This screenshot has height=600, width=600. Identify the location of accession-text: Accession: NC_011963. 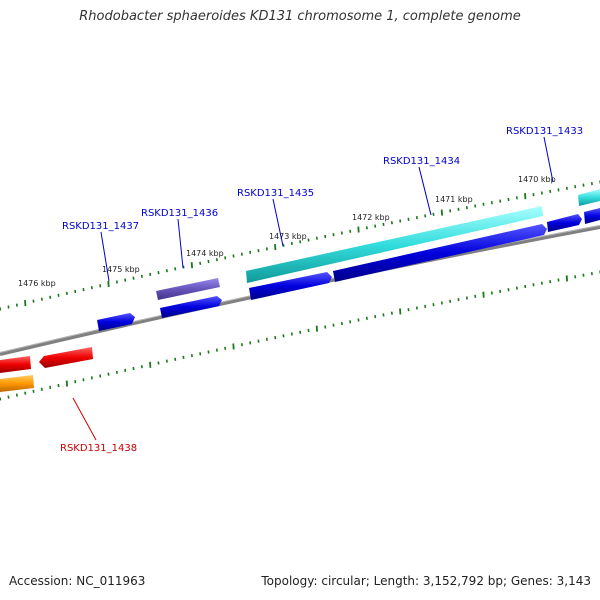
(77, 581).